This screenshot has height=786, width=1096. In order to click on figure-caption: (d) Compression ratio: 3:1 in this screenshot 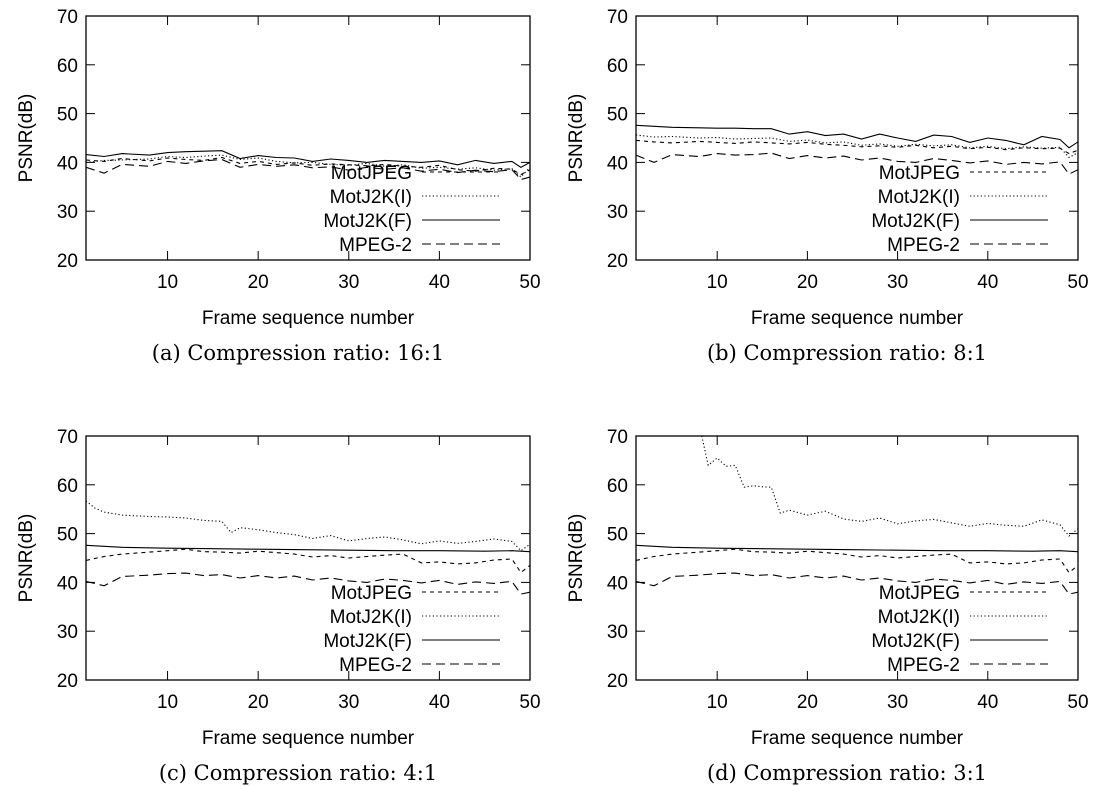, I will do `click(847, 773)`.